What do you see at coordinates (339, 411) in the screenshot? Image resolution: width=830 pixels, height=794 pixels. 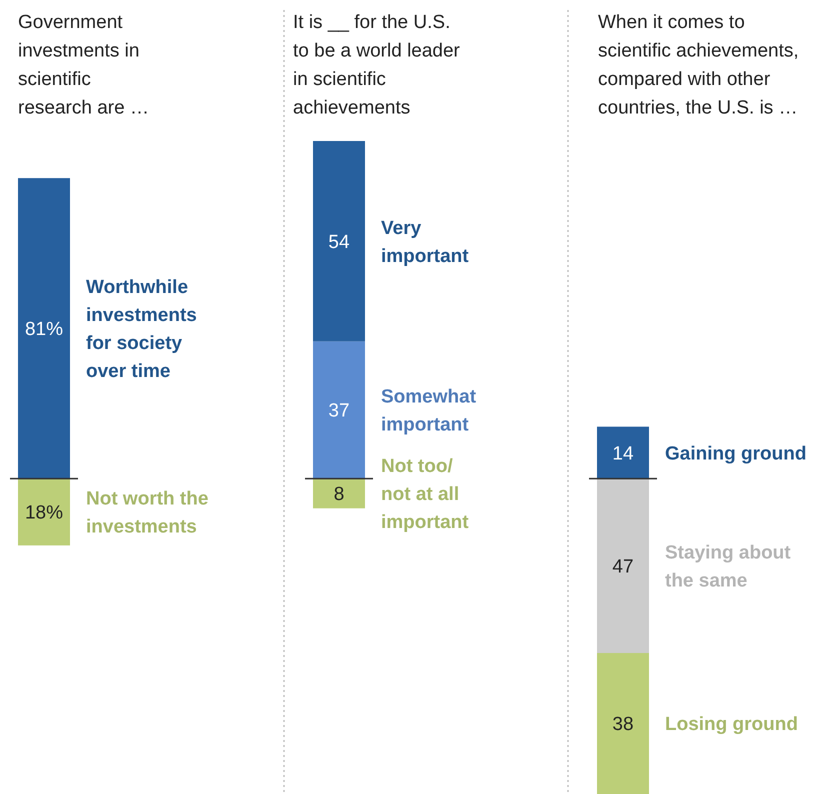 I see `data-label: 37` at bounding box center [339, 411].